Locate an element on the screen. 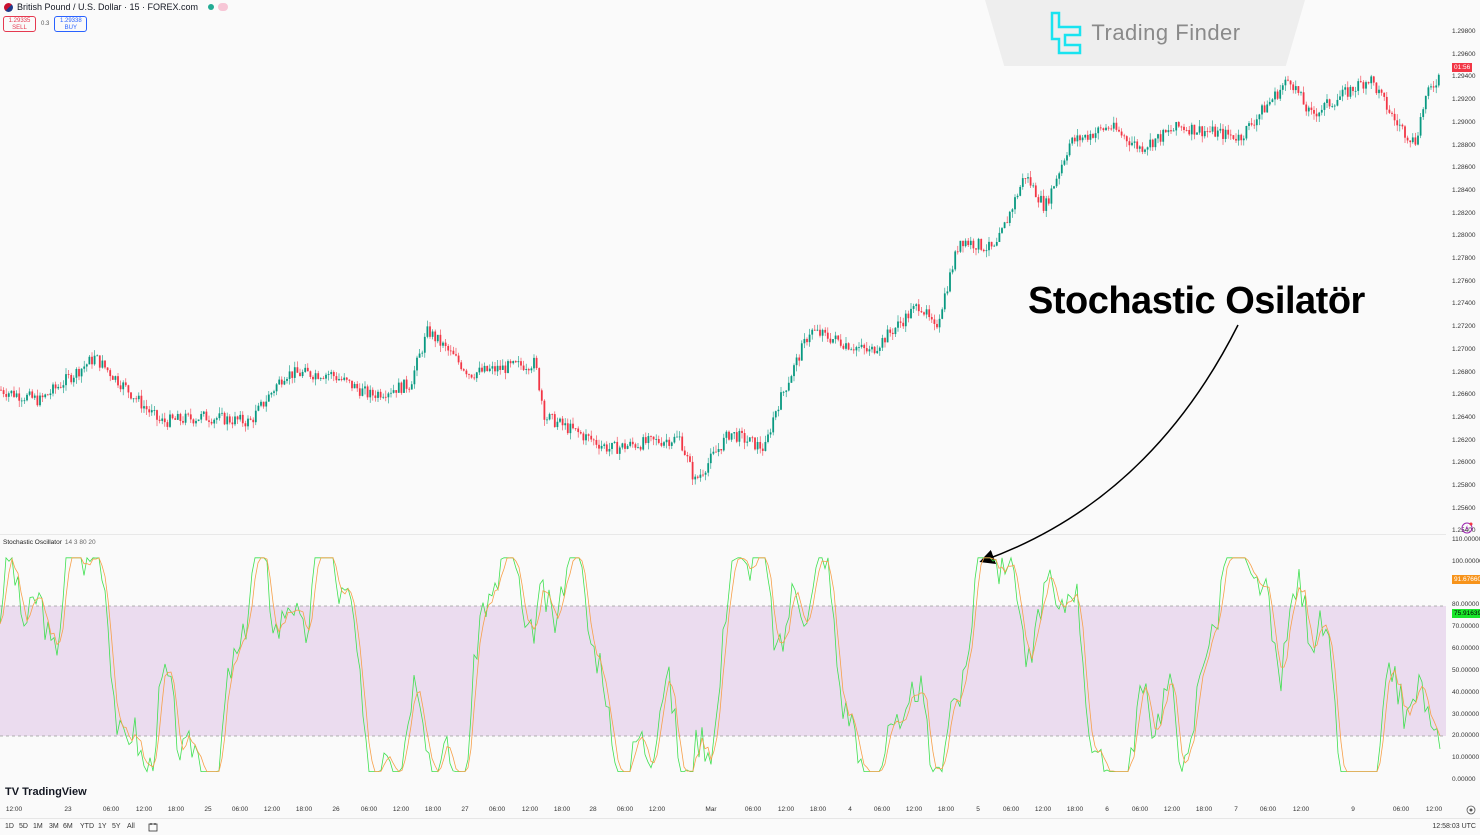 The image size is (1480, 835). brand-name: Trading Finder is located at coordinates (1166, 32).